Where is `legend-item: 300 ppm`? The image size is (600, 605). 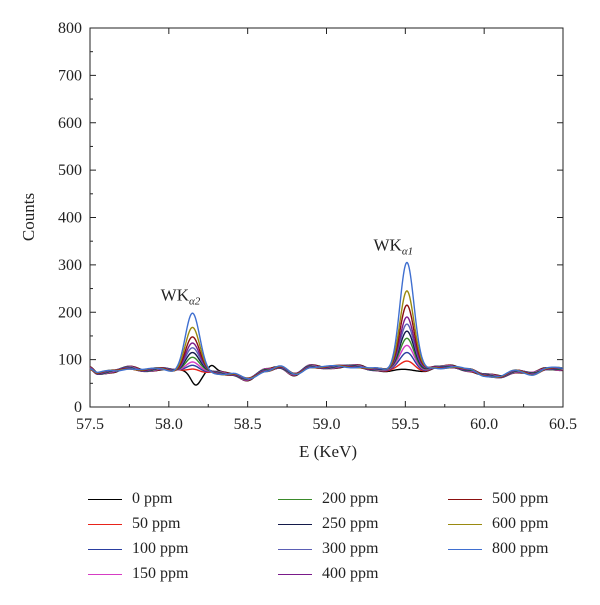 legend-item: 300 ppm is located at coordinates (363, 549).